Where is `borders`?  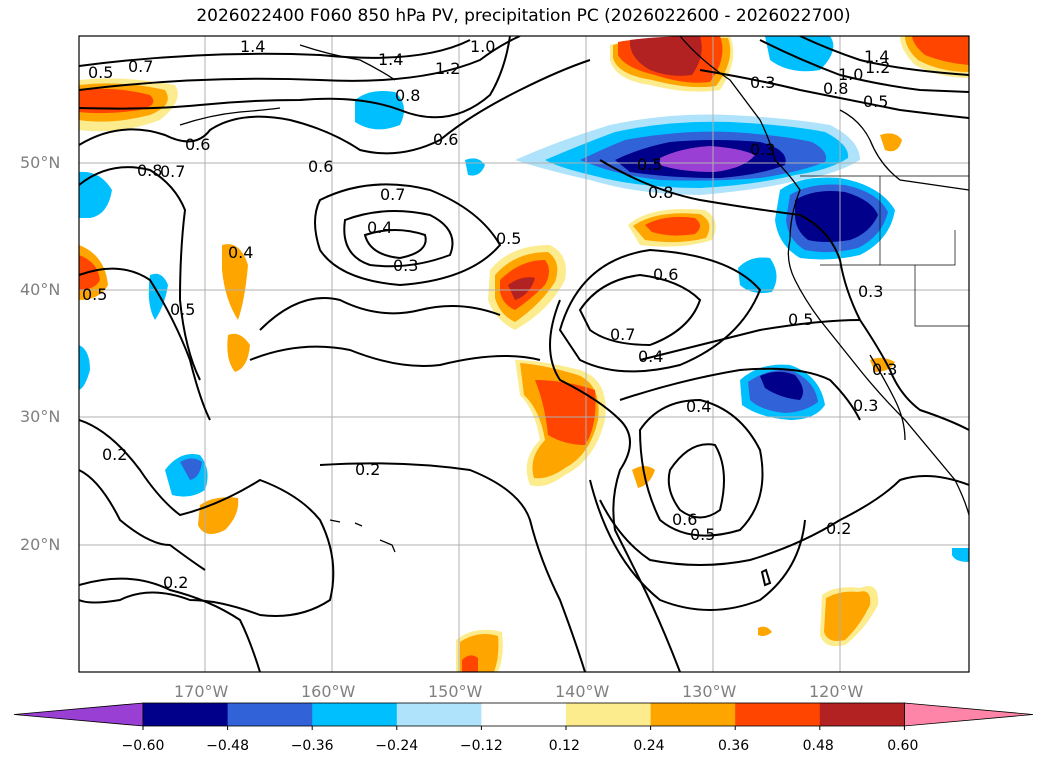
borders is located at coordinates (884, 251).